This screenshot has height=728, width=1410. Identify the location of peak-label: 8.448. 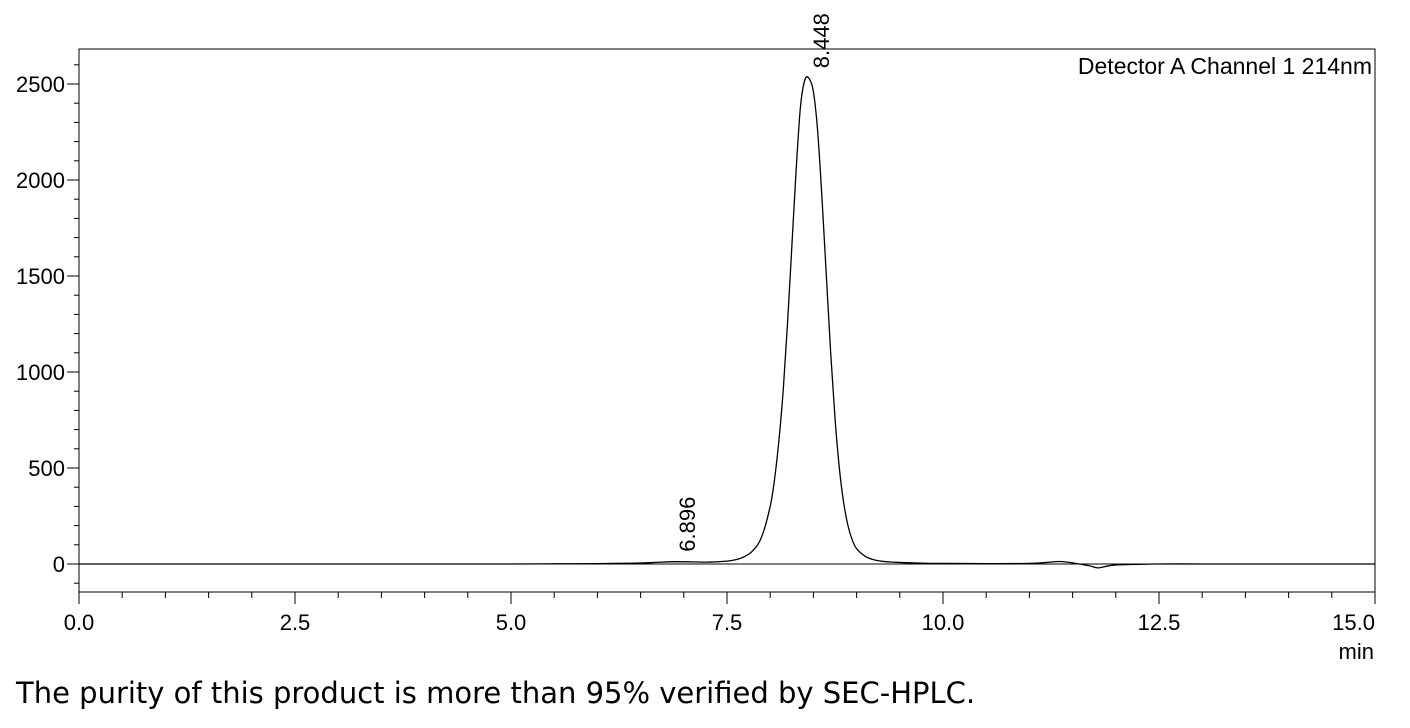
(821, 40).